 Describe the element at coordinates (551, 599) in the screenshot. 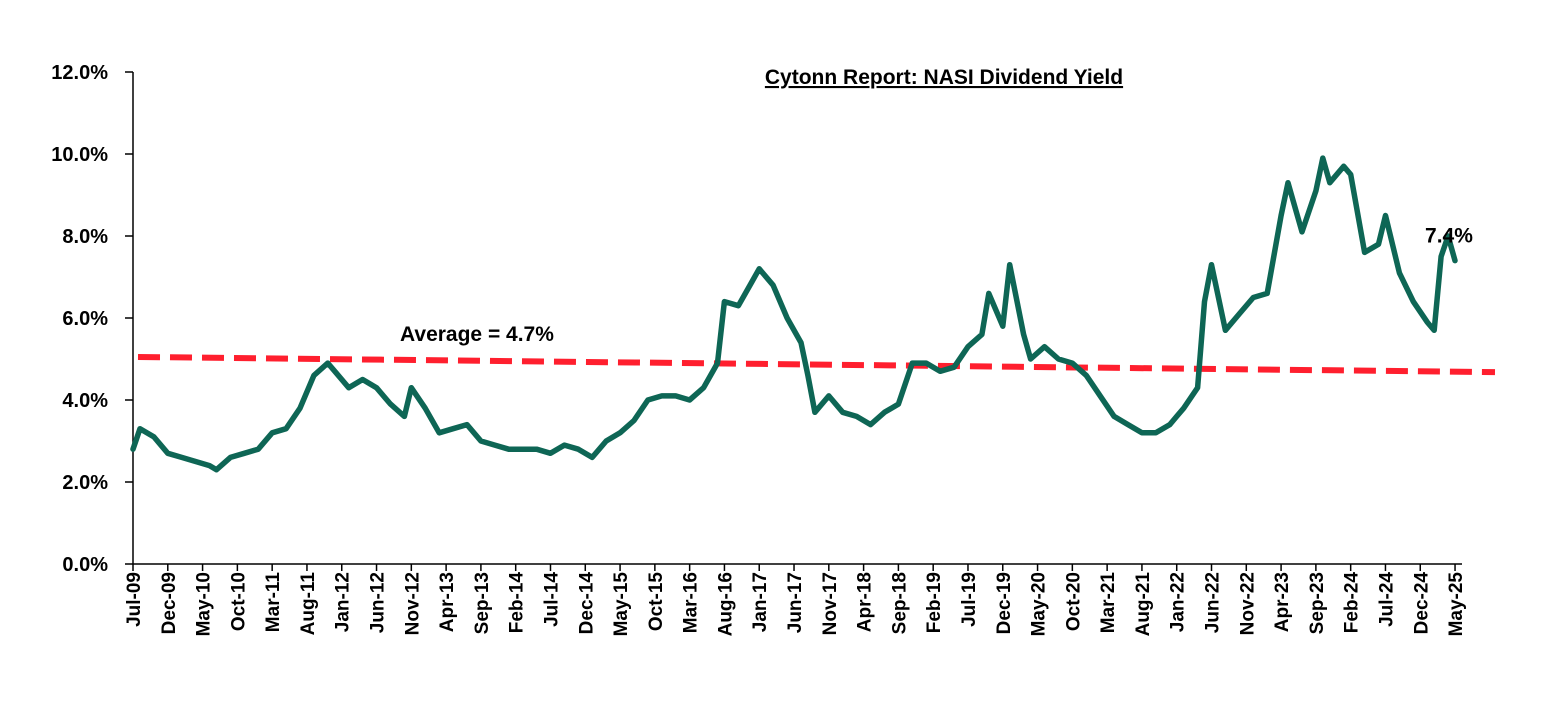

I see `x-tick-label: Jul-14` at that location.